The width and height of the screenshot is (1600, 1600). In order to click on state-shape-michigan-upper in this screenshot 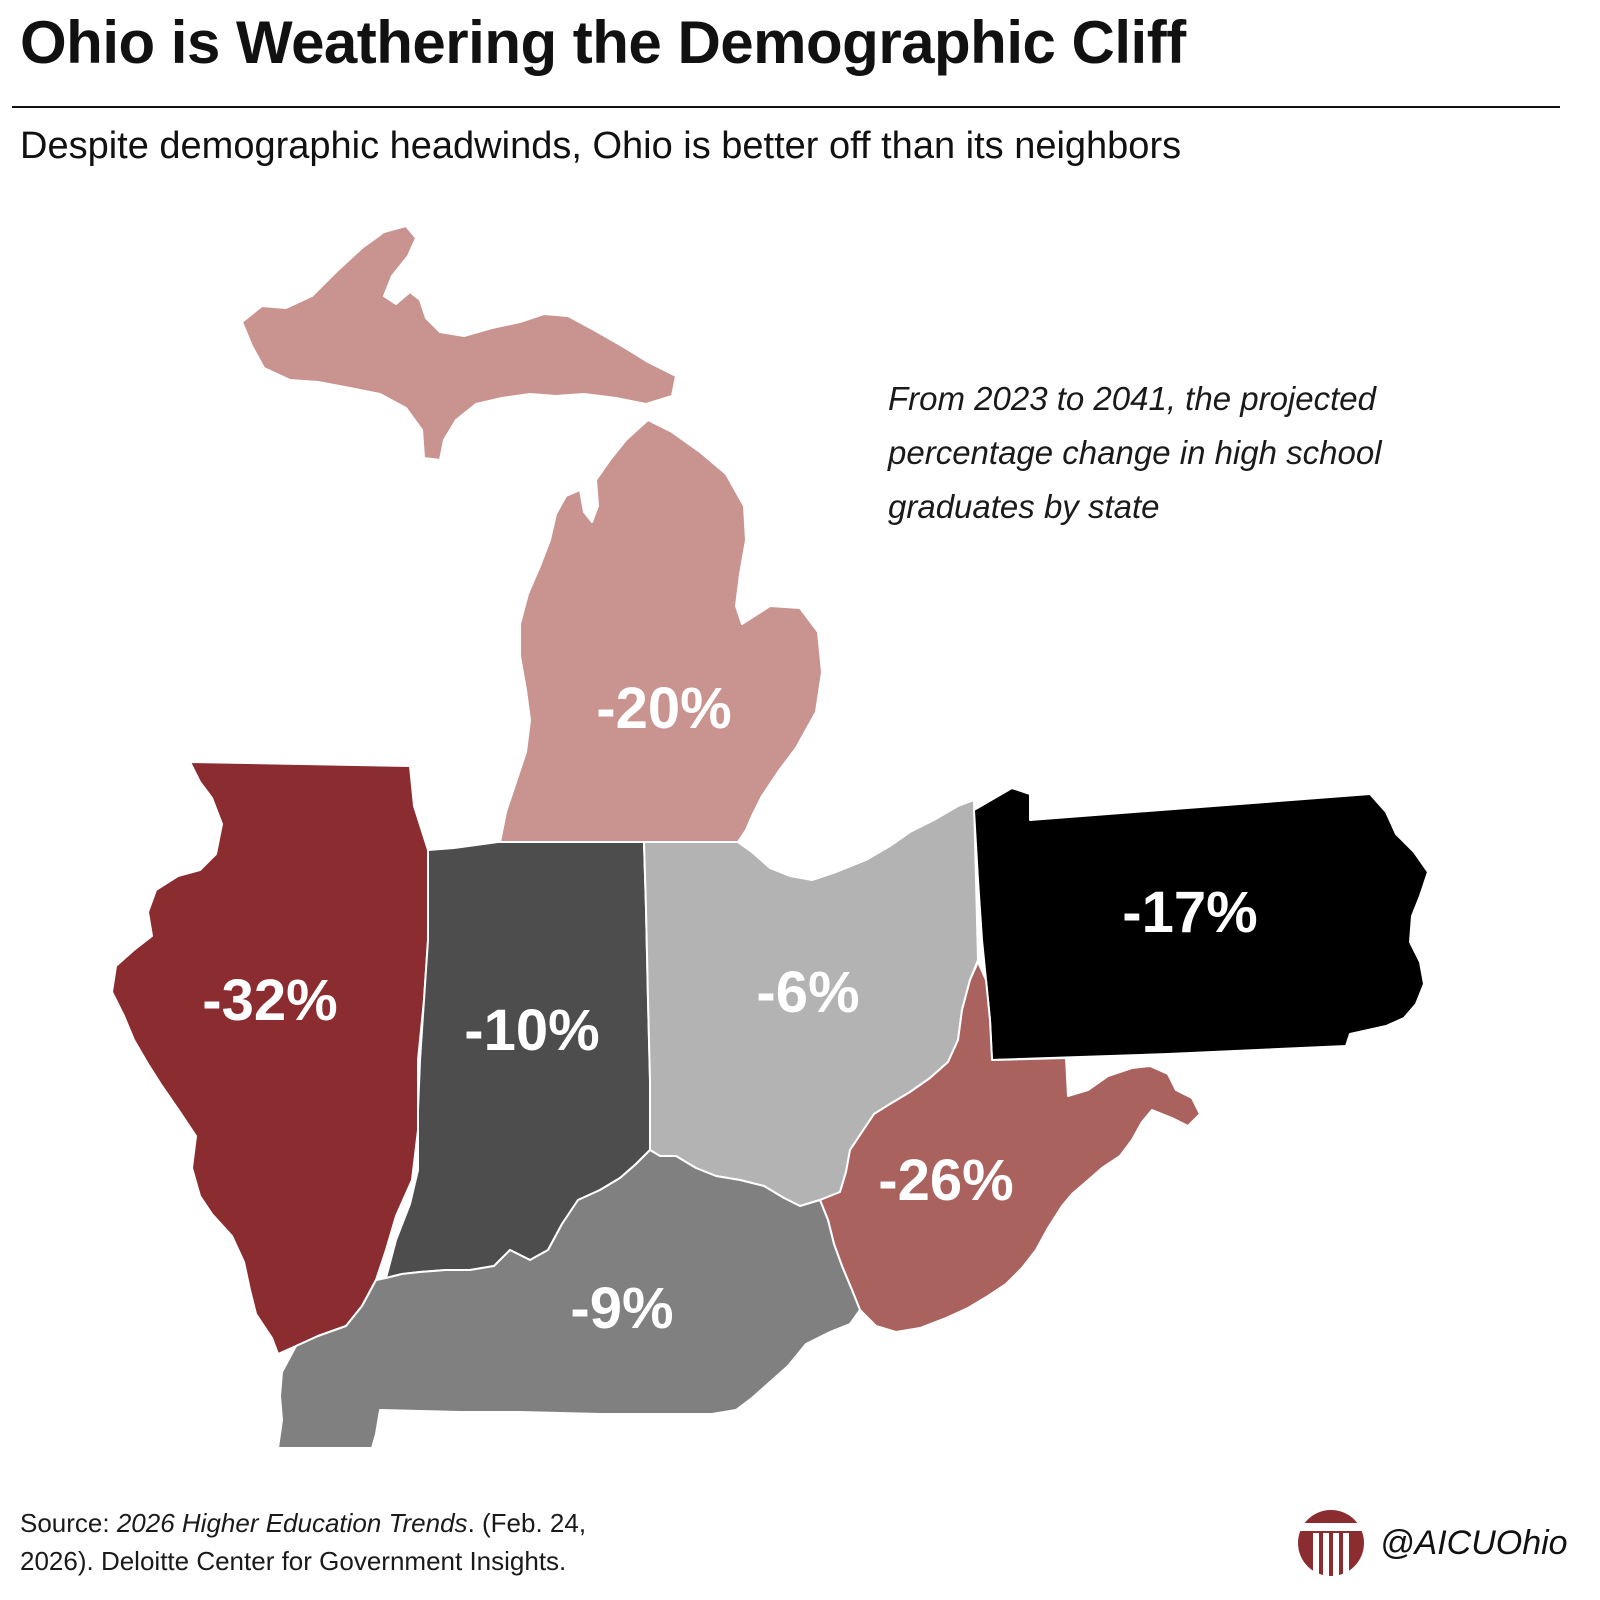, I will do `click(459, 343)`.